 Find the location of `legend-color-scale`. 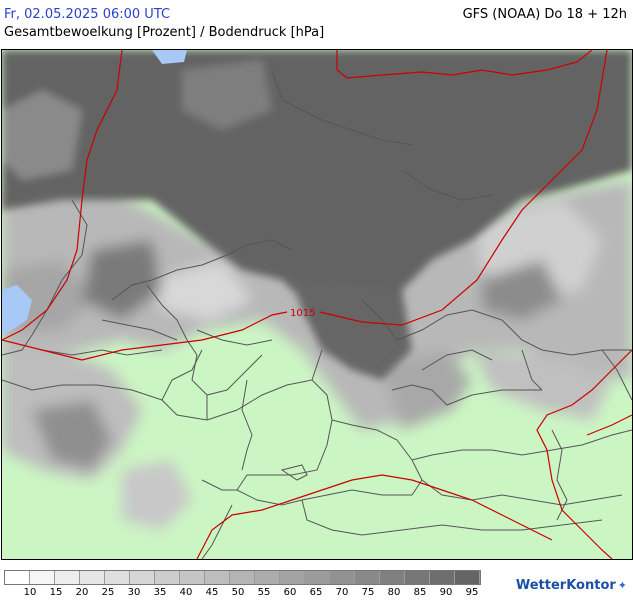

legend-color-scale is located at coordinates (242, 577).